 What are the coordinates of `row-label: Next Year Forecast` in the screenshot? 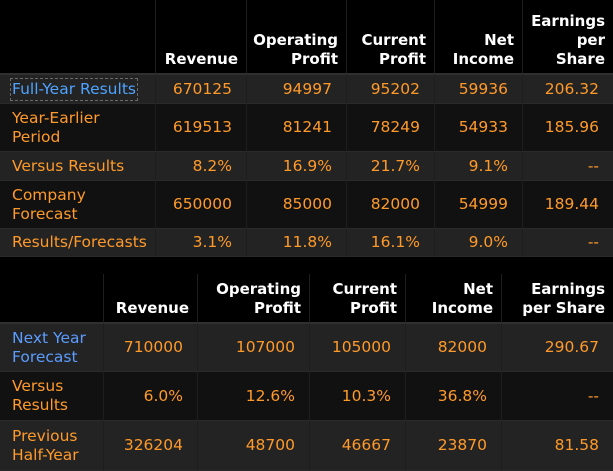 It's located at (52, 348).